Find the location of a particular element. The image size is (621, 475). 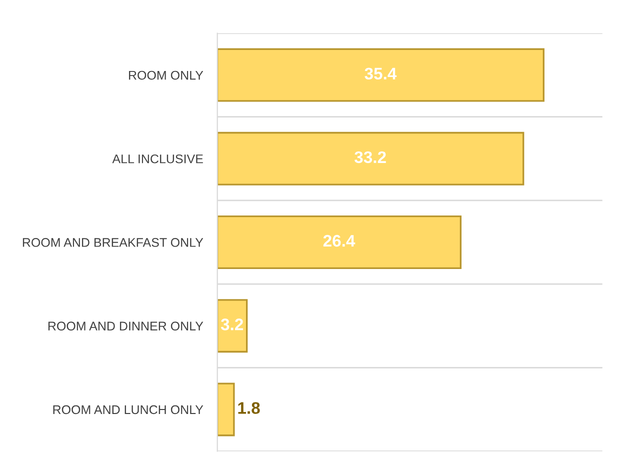

y-tick-label: ROOM ONLY is located at coordinates (166, 75).